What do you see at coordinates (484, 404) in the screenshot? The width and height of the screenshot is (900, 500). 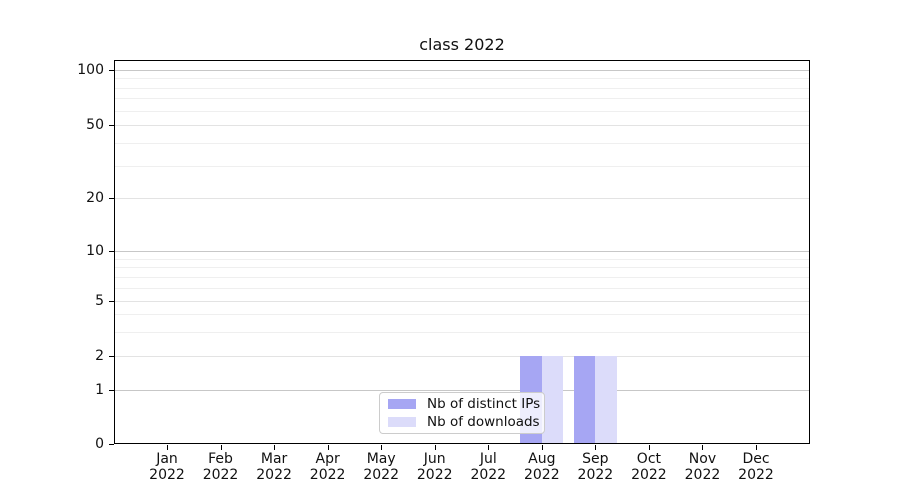 I see `legend-label-distinct-ips: Nb of distinct IPs` at bounding box center [484, 404].